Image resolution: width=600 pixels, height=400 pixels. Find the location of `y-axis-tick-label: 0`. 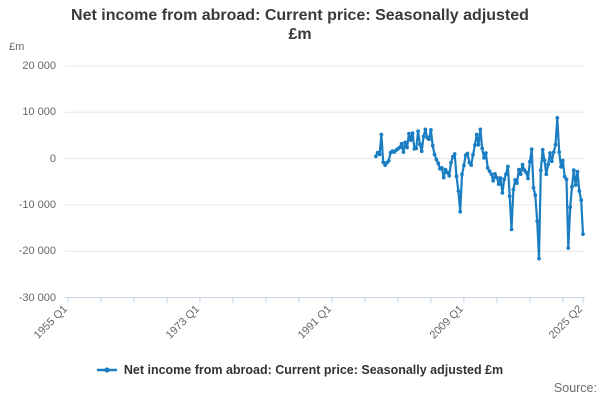

y-axis-tick-label: 0 is located at coordinates (52, 158).